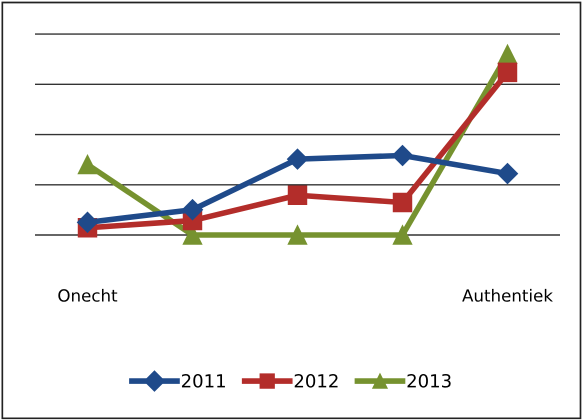 The height and width of the screenshot is (420, 584). I want to click on x-tick-label: Authentiek, so click(507, 295).